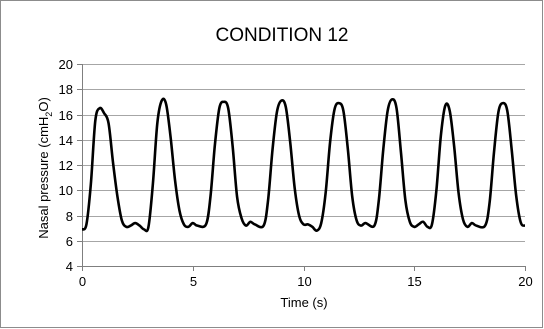  I want to click on y-tick-label: 6, so click(69, 241).